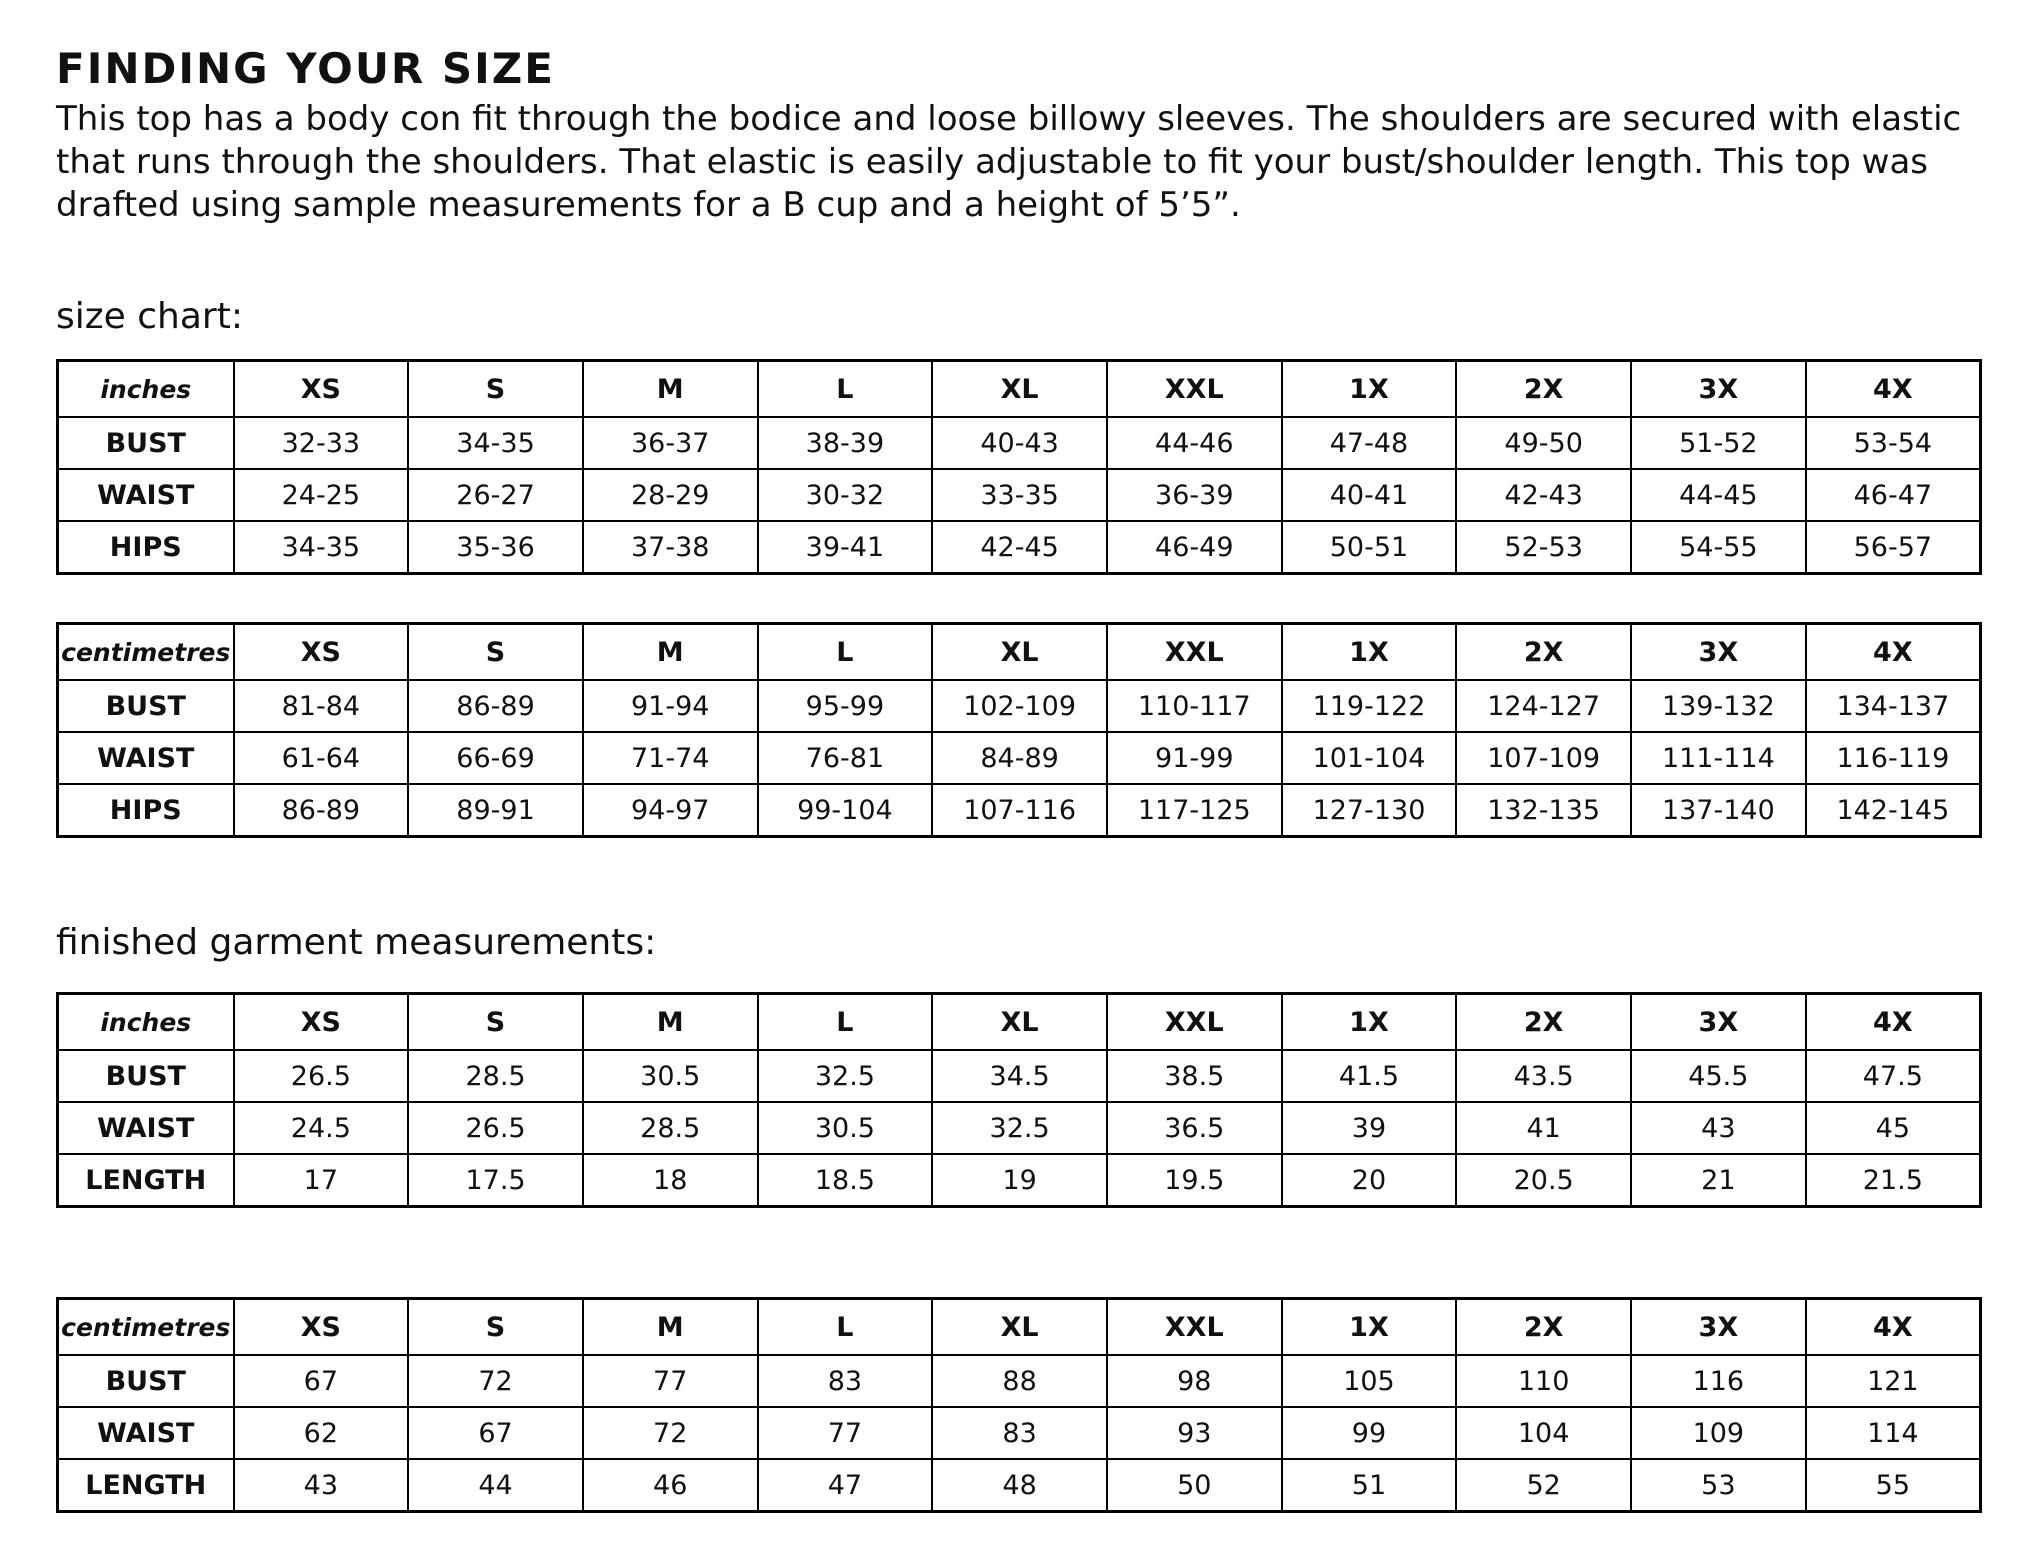 This screenshot has width=2034, height=1550. Describe the element at coordinates (1369, 1433) in the screenshot. I see `measurement-cell: 99` at that location.